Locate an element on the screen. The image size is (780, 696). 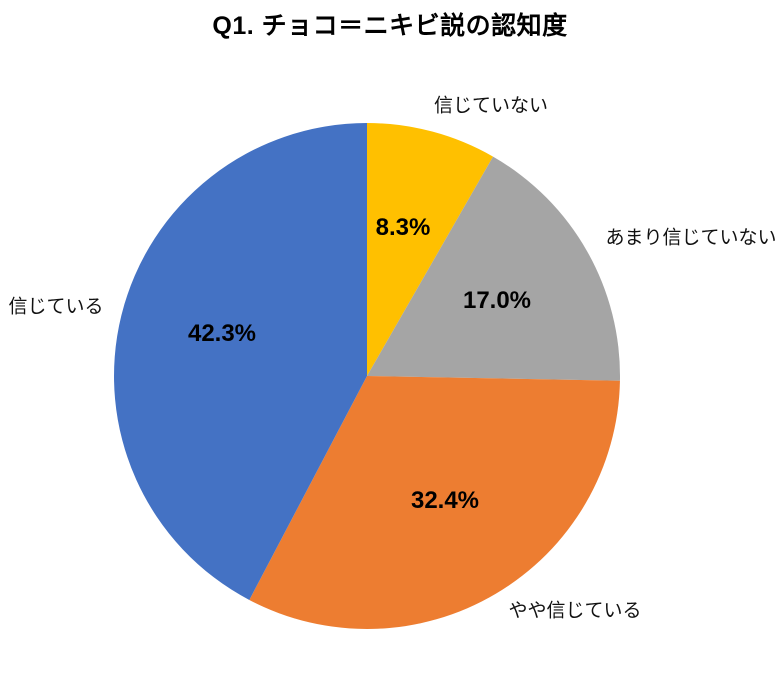
value-label-disbelieve: 8.3% is located at coordinates (403, 227).